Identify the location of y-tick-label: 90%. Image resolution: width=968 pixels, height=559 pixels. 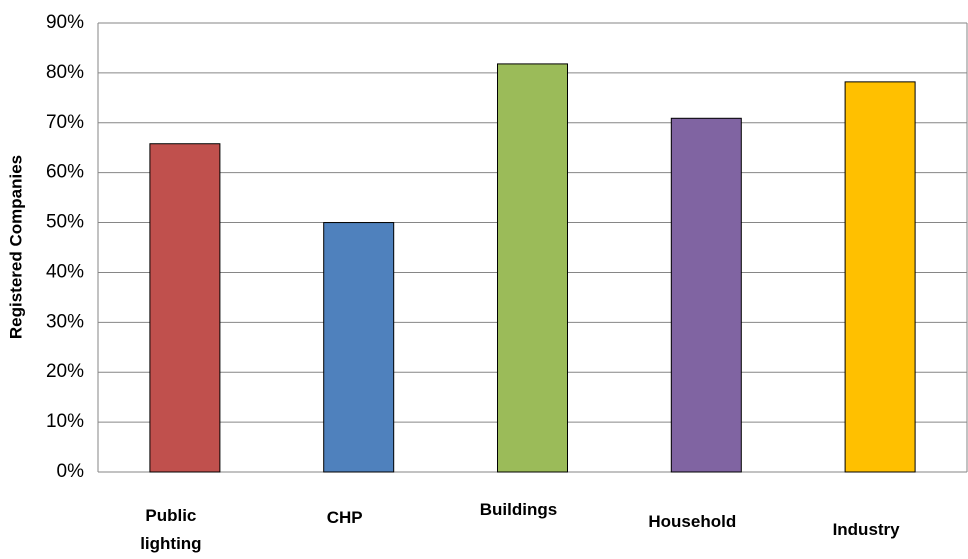
(65, 22).